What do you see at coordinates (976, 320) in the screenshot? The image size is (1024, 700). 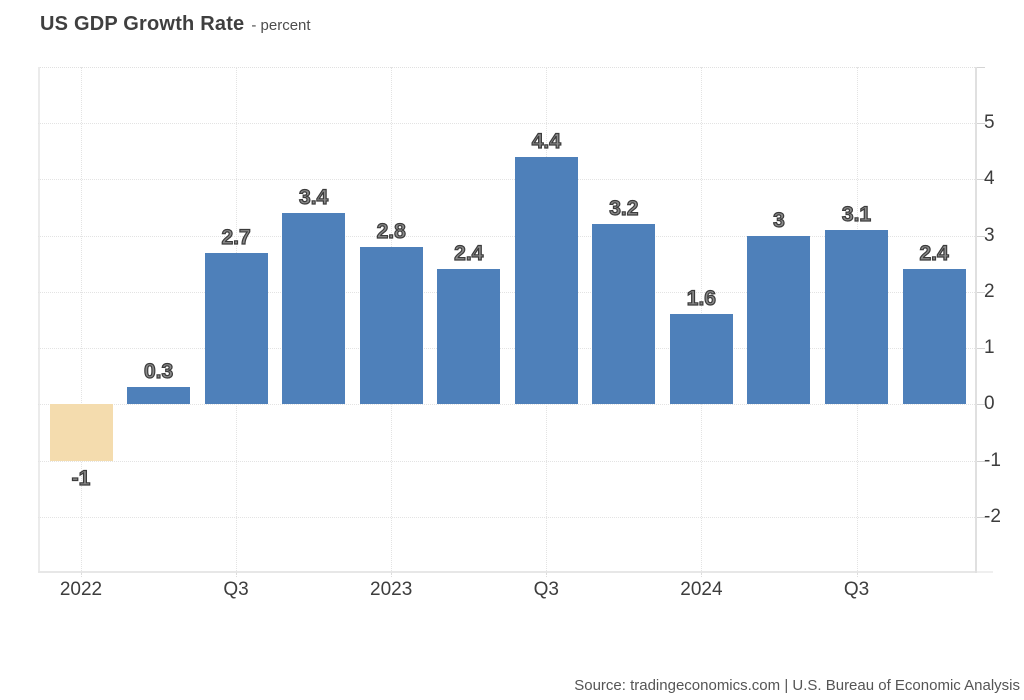 I see `y-axis-line` at bounding box center [976, 320].